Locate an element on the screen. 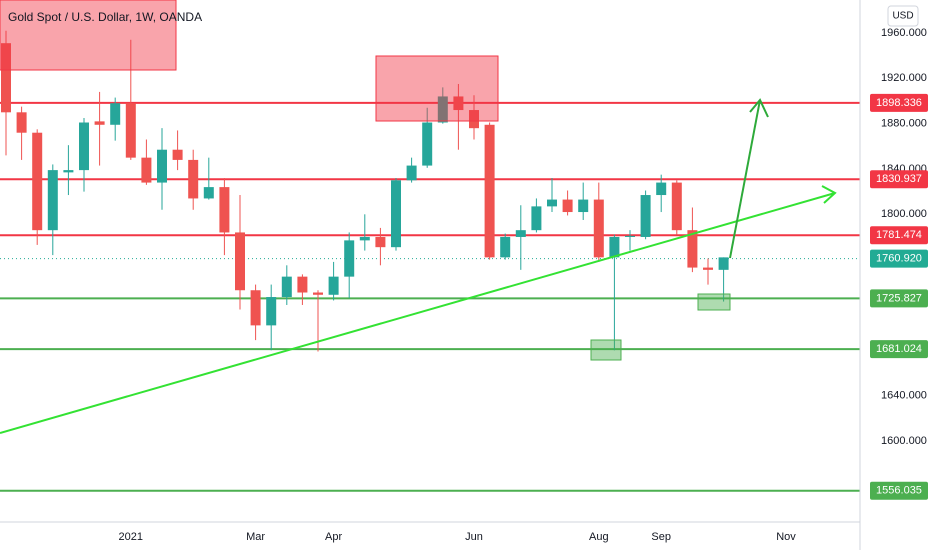  price-label: 1725.827 is located at coordinates (899, 298).